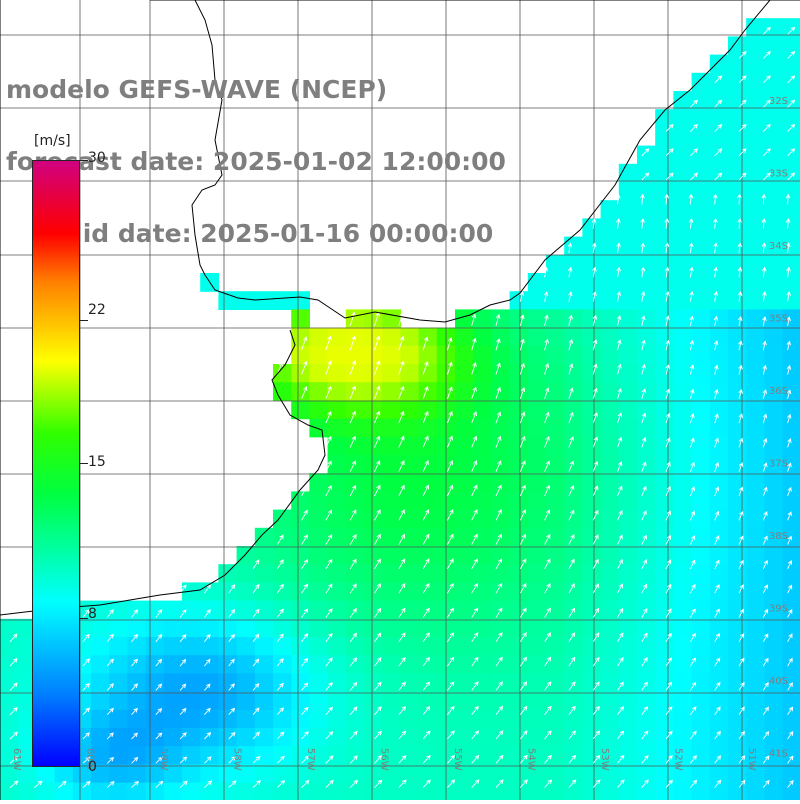 The height and width of the screenshot is (804, 800). I want to click on longitude-label: 57W, so click(310, 759).